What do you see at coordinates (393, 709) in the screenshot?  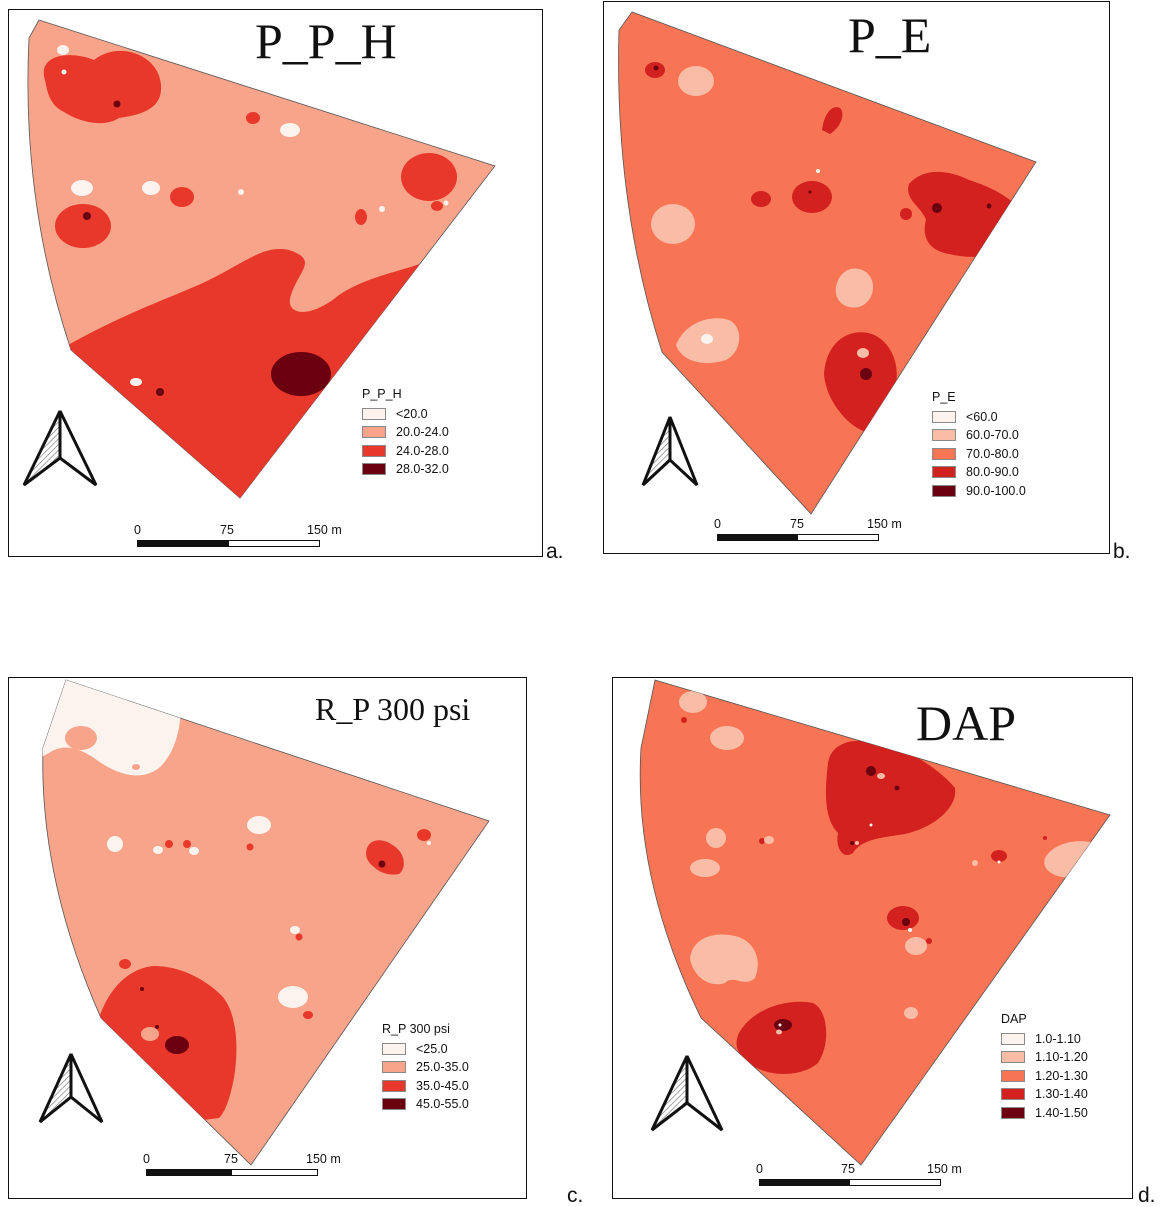 I see `map-title: R_P 300 psi` at bounding box center [393, 709].